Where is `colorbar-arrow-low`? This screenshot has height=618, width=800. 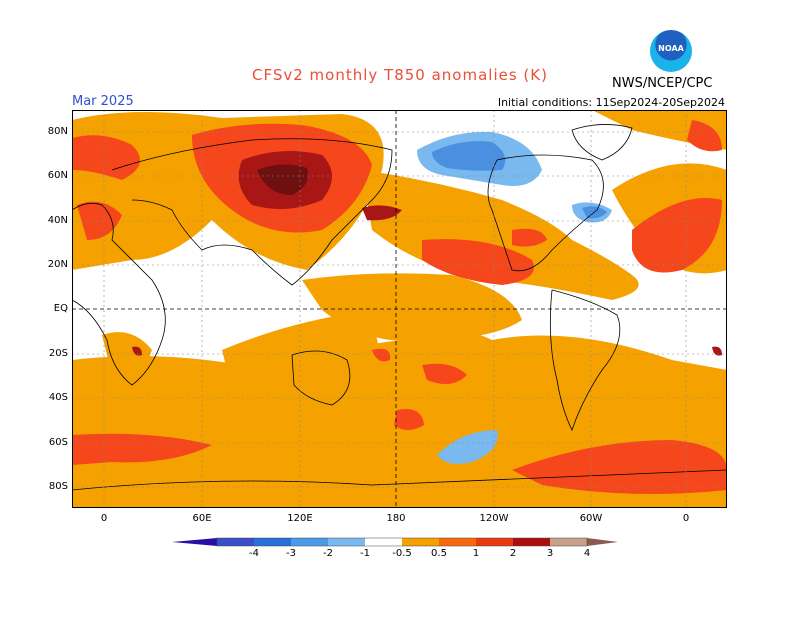 colorbar-arrow-low is located at coordinates (194, 542).